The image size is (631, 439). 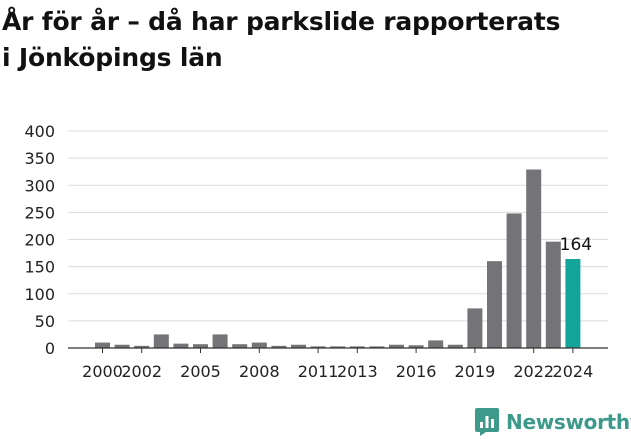 What do you see at coordinates (436, 344) in the screenshot?
I see `bar-2017` at bounding box center [436, 344].